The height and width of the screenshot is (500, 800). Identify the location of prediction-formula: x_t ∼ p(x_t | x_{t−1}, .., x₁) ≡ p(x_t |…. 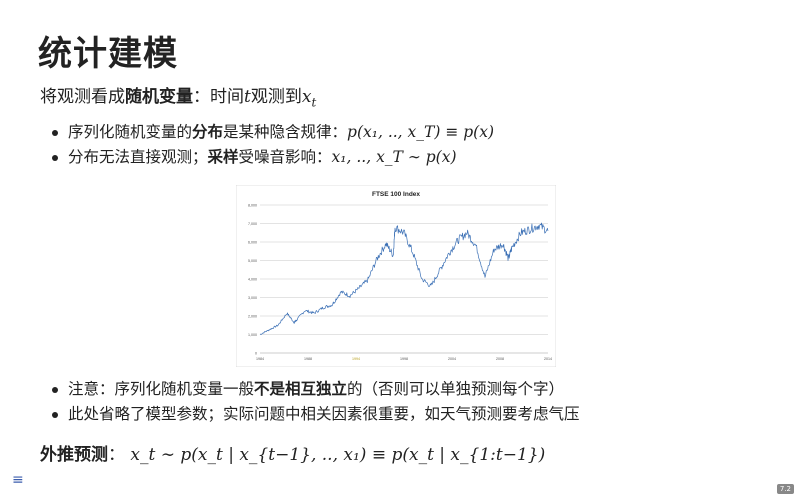
(338, 455).